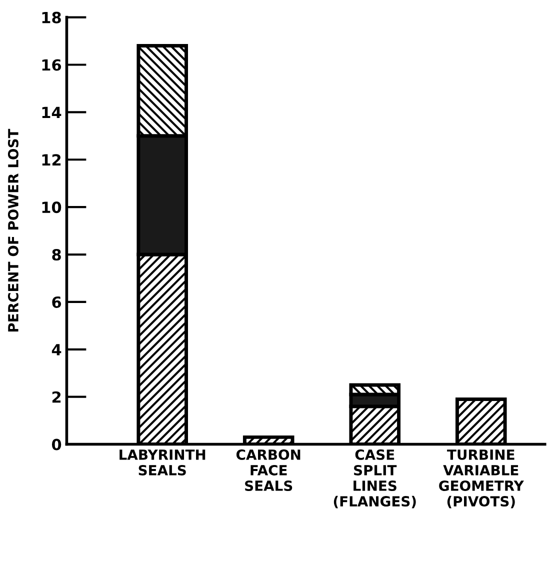 This screenshot has height=577, width=556. What do you see at coordinates (52, 208) in the screenshot?
I see `y-tick-label: 10` at bounding box center [52, 208].